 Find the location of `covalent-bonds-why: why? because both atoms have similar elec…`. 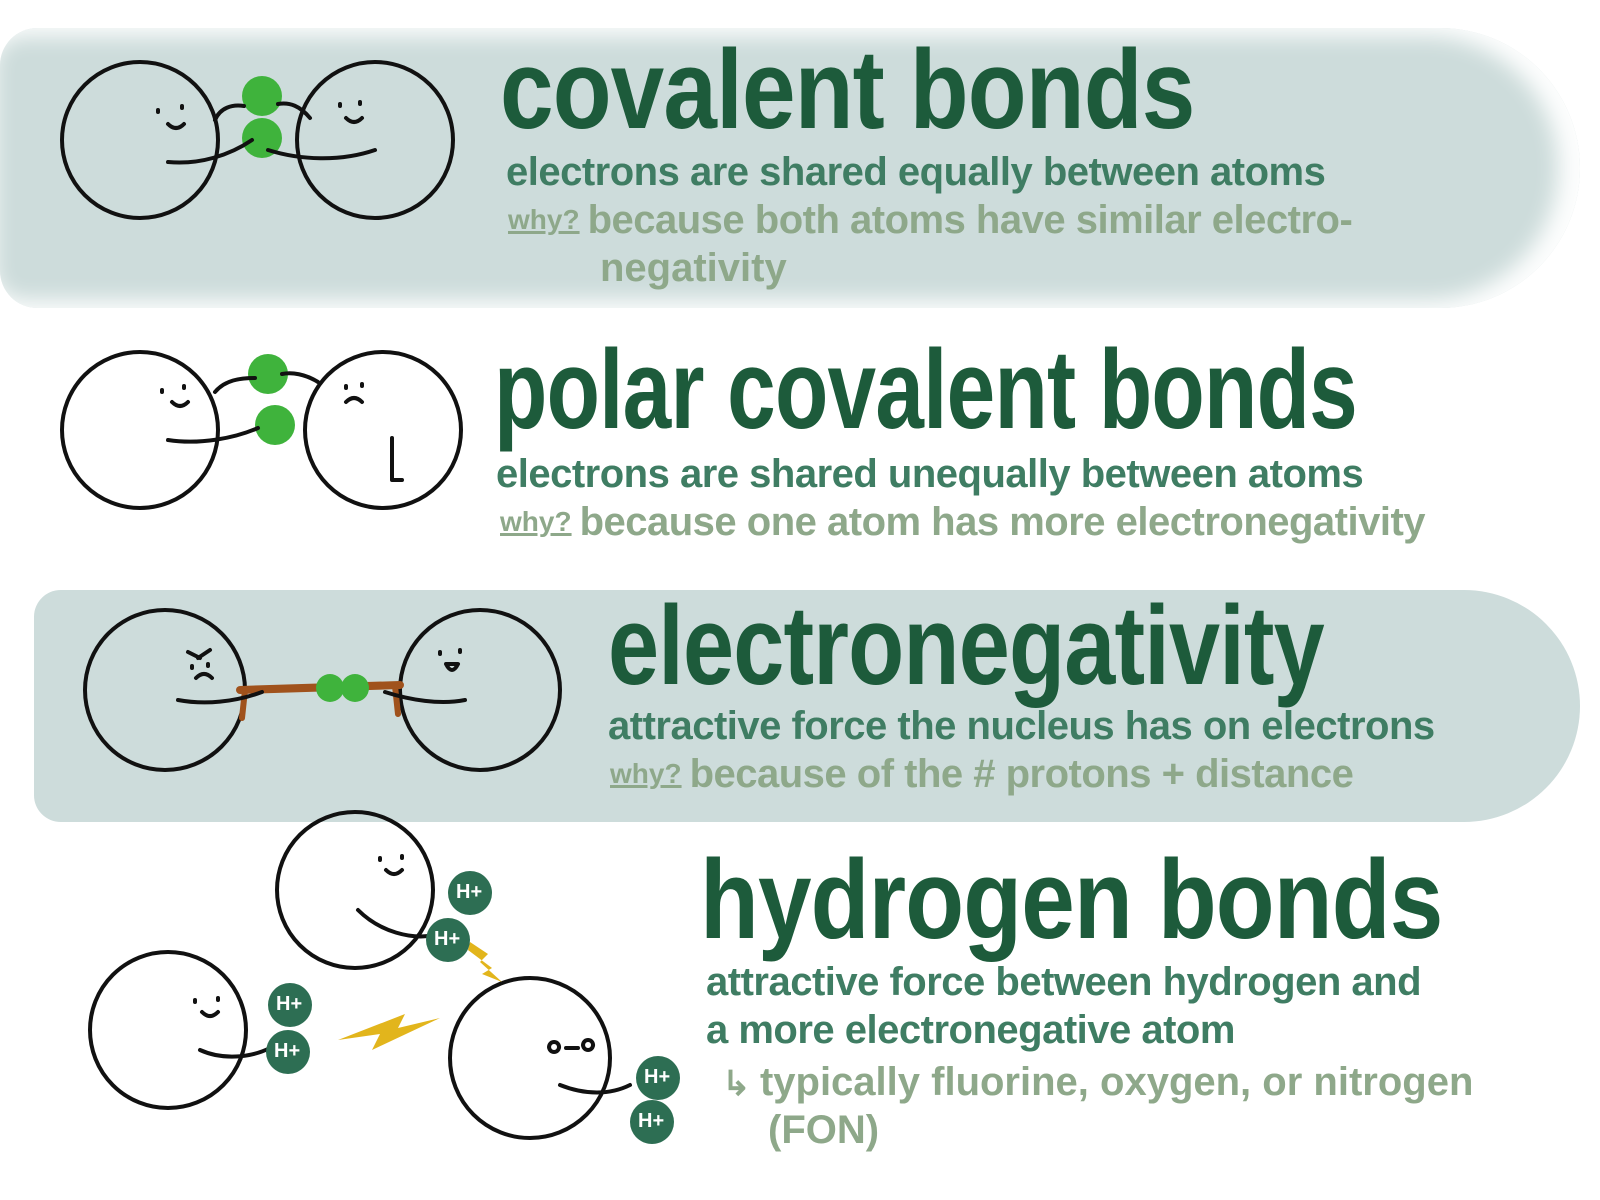

covalent-bonds-why: why? because both atoms have similar elec… is located at coordinates (930, 224).